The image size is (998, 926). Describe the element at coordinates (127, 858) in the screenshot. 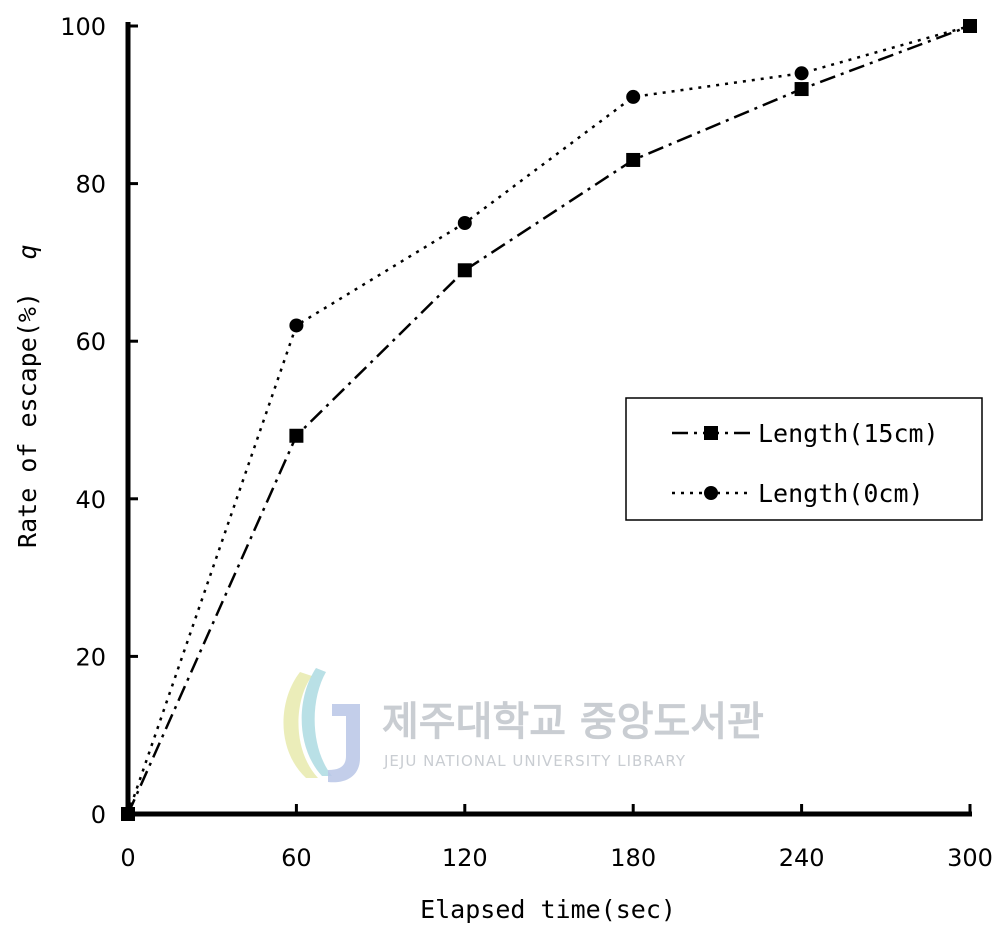

I see `x-tick-label: 0` at that location.